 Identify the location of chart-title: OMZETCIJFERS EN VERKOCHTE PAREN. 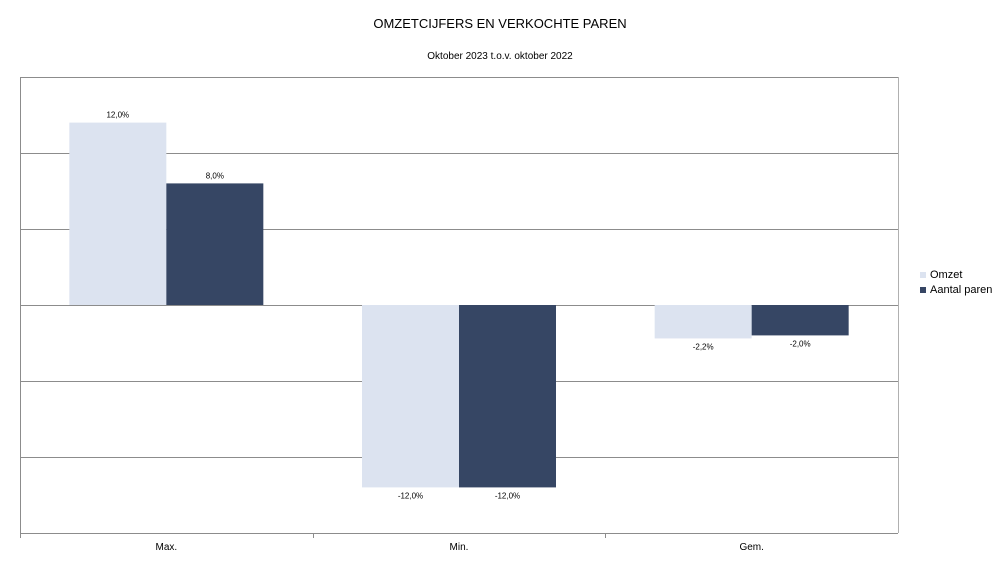
(500, 23).